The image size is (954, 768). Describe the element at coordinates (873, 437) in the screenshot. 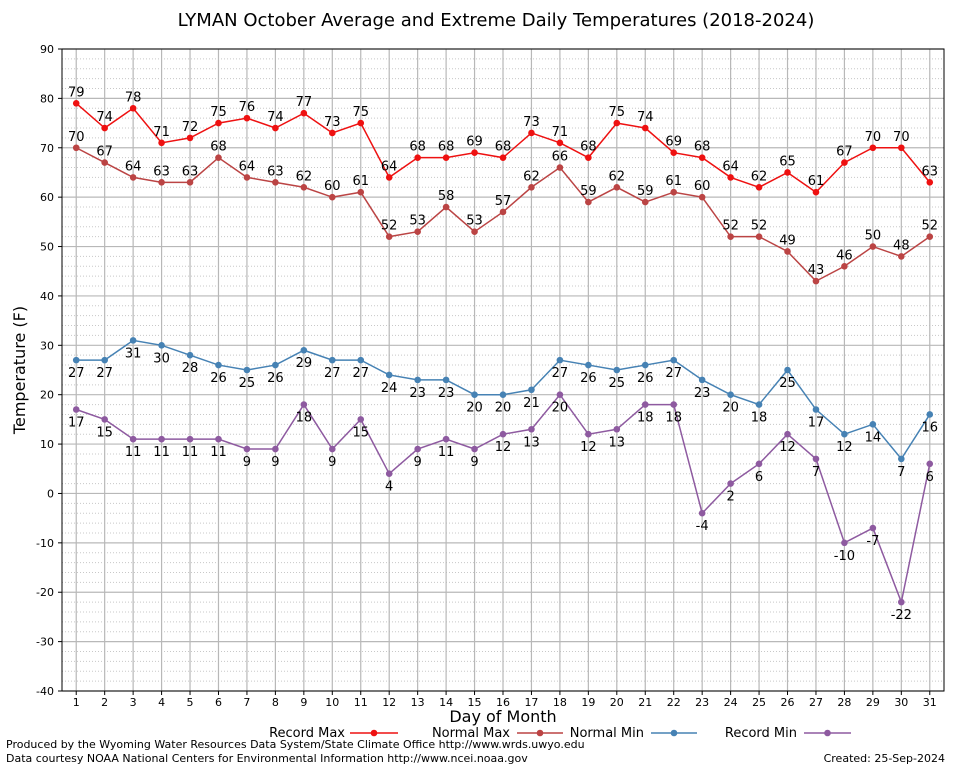

I see `normal-min-data-label: 14` at that location.